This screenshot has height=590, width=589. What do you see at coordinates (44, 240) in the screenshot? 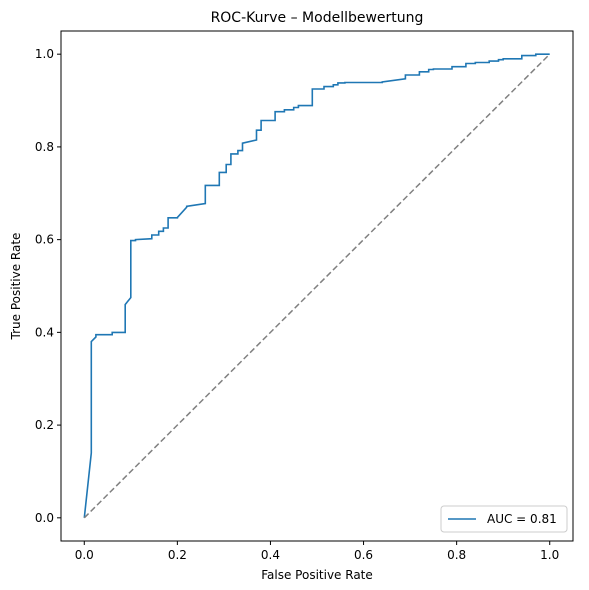
I see `y-tick-label: 0.6` at bounding box center [44, 240].